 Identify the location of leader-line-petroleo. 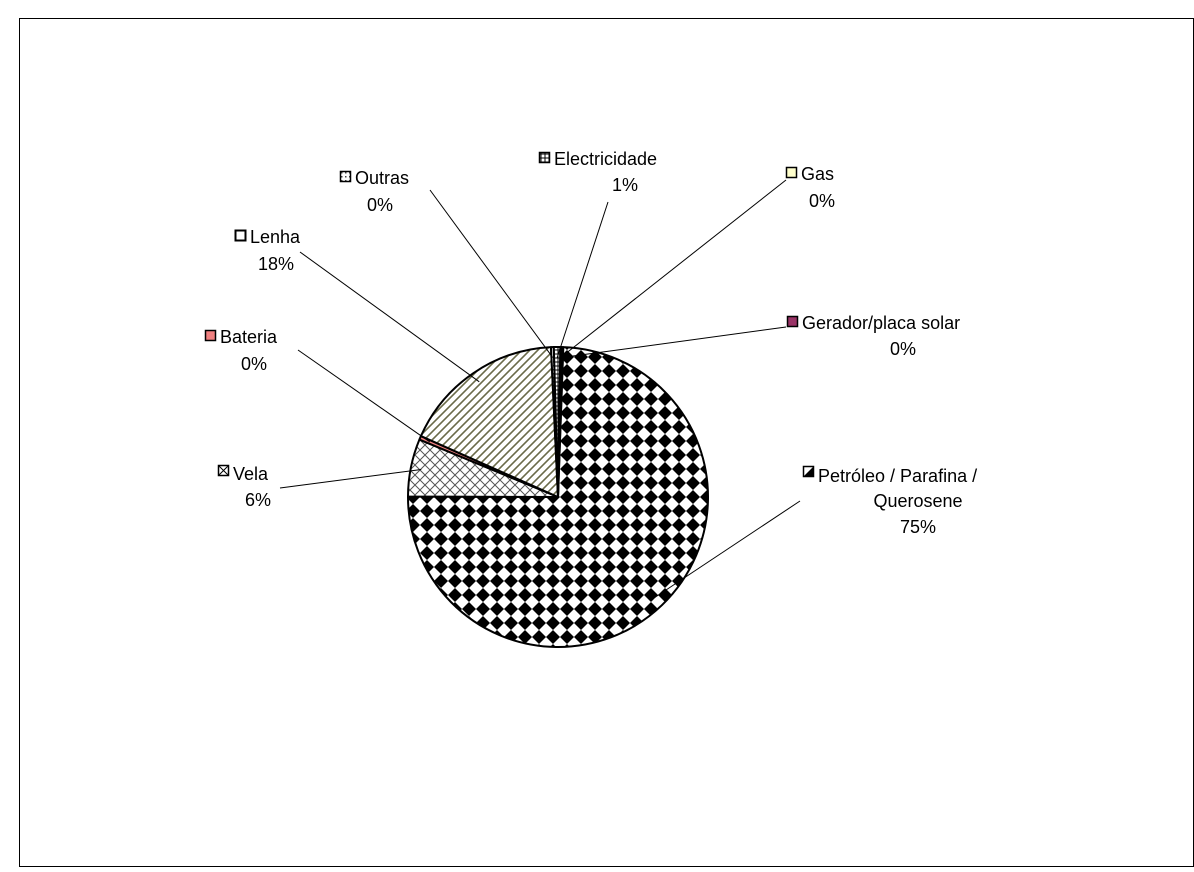
(727, 549).